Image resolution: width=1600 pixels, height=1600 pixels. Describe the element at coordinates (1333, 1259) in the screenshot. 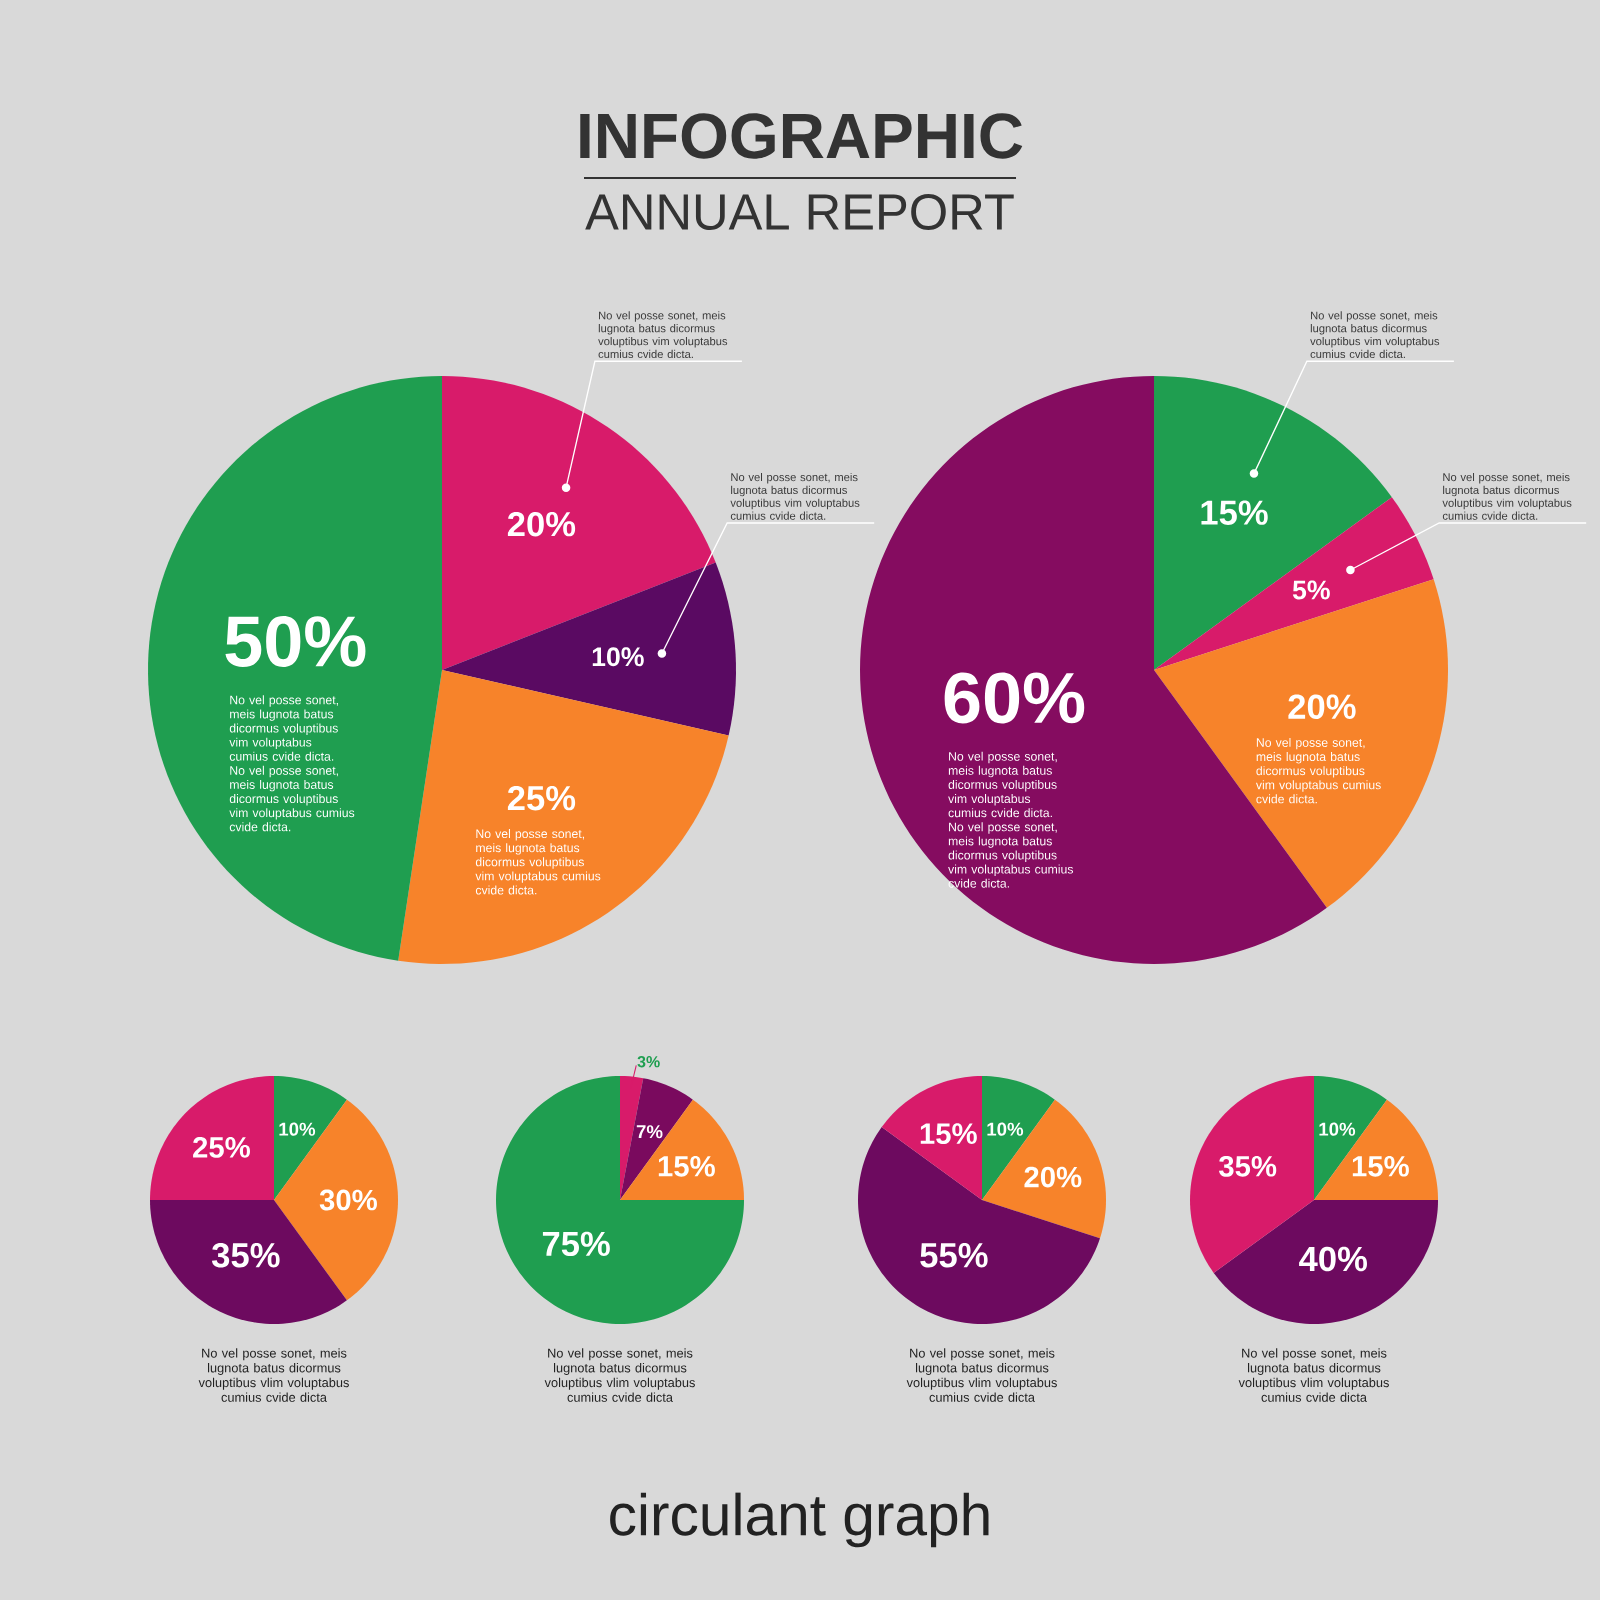

I see `data-label: 40%` at that location.